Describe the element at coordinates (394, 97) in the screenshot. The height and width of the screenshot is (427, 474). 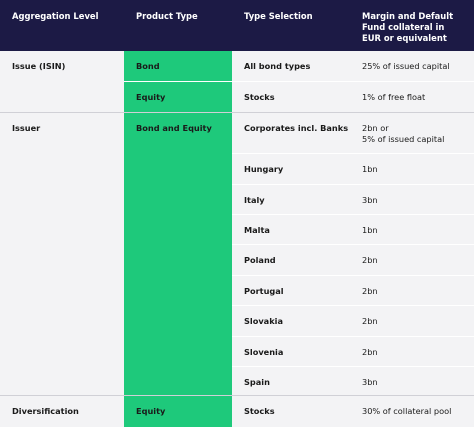
I see `margin-cell: 1% of free float` at that location.